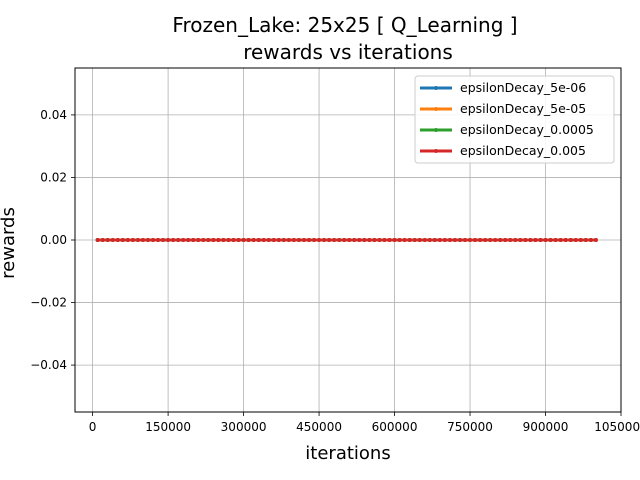 The height and width of the screenshot is (480, 640). Describe the element at coordinates (93, 427) in the screenshot. I see `x-tick-label: 0` at that location.